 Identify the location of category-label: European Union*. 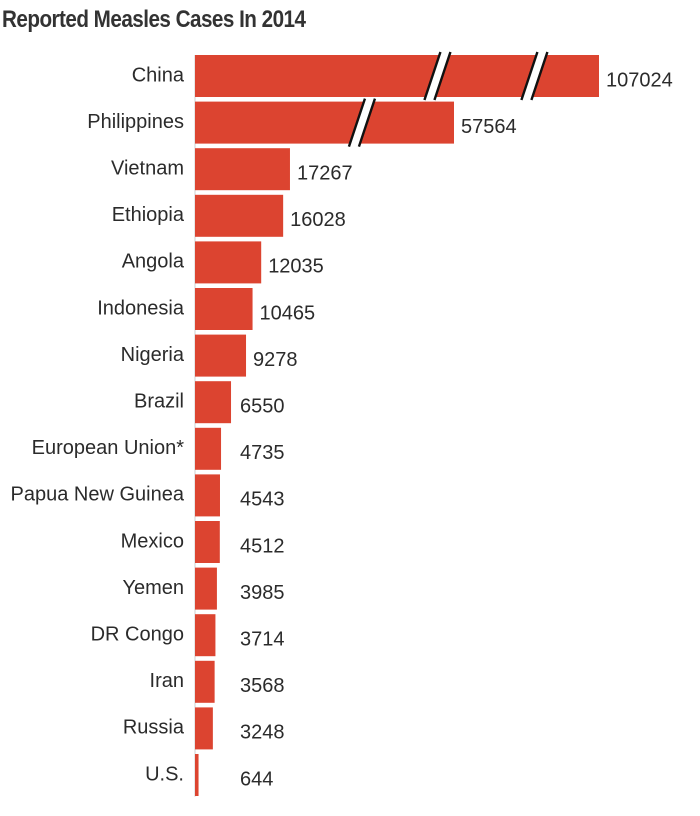
(108, 448).